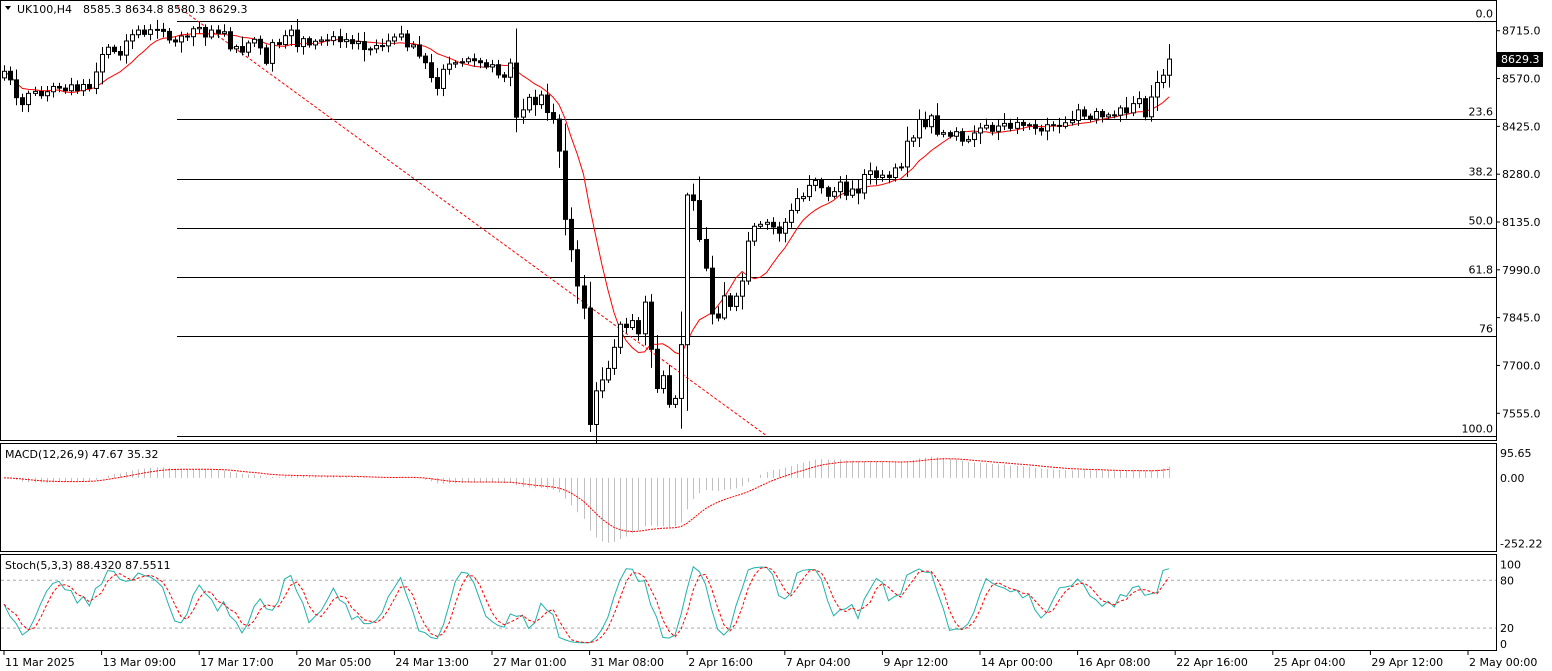  I want to click on time-tick-label: 11 Mar 2025, so click(40, 662).